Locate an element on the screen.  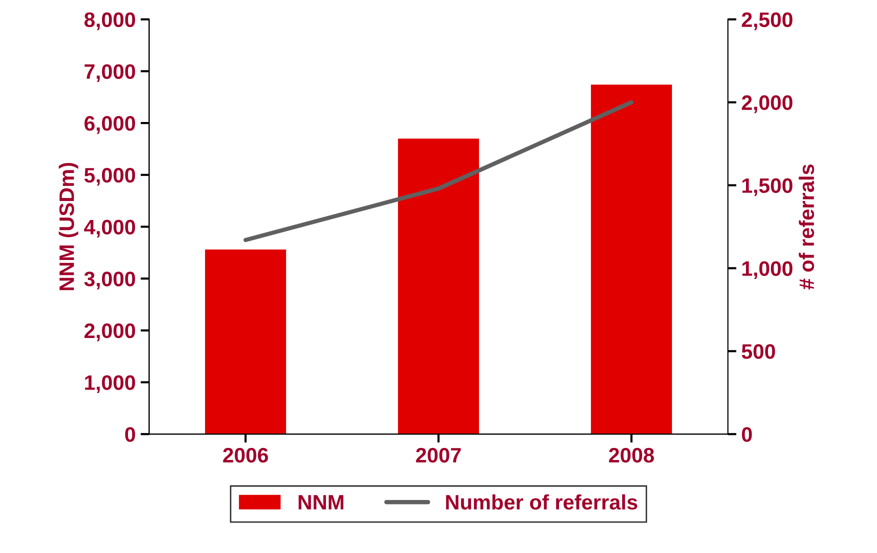
legend-label: Number of referrals is located at coordinates (542, 502).